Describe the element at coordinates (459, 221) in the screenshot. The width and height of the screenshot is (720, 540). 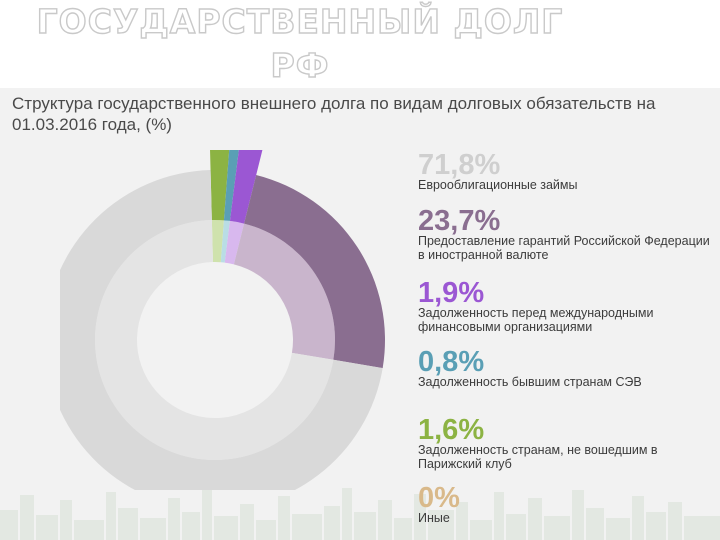
I see `legend-value: 23,7%` at that location.